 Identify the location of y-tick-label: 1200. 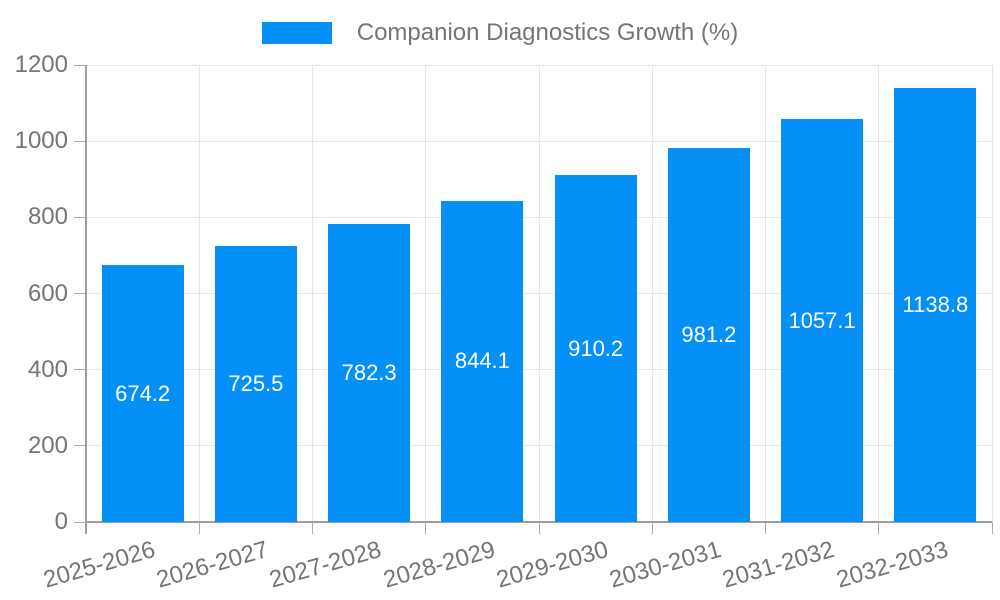
(41, 64).